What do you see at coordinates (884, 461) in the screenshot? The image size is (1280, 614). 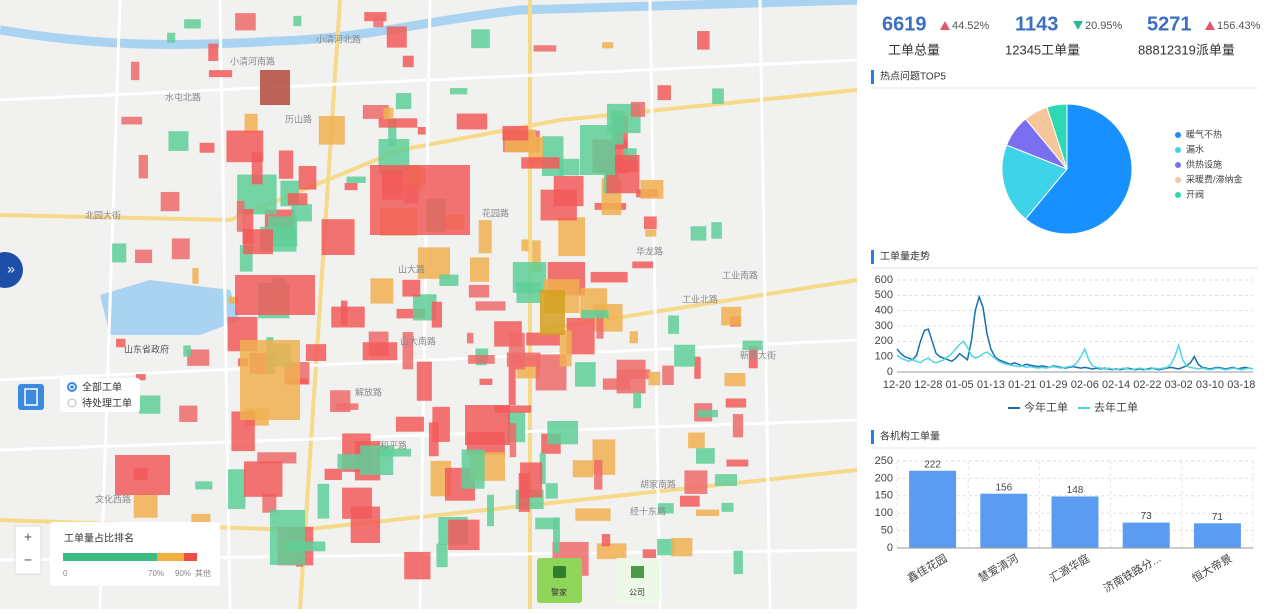 I see `y-tick-label: 250` at bounding box center [884, 461].